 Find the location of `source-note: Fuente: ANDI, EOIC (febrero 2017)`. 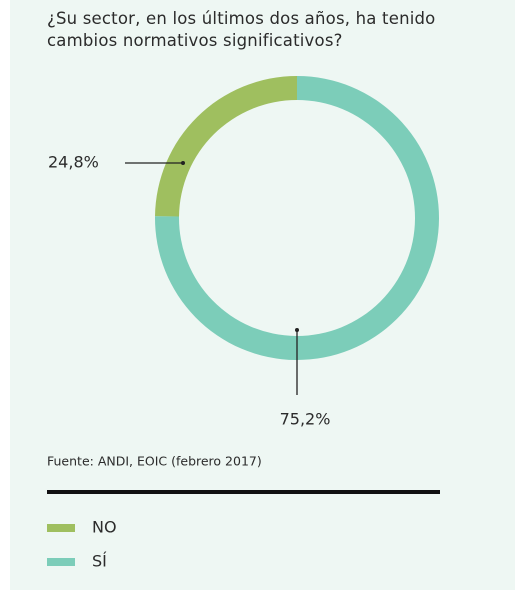

source-note: Fuente: ANDI, EOIC (febrero 2017) is located at coordinates (154, 461).